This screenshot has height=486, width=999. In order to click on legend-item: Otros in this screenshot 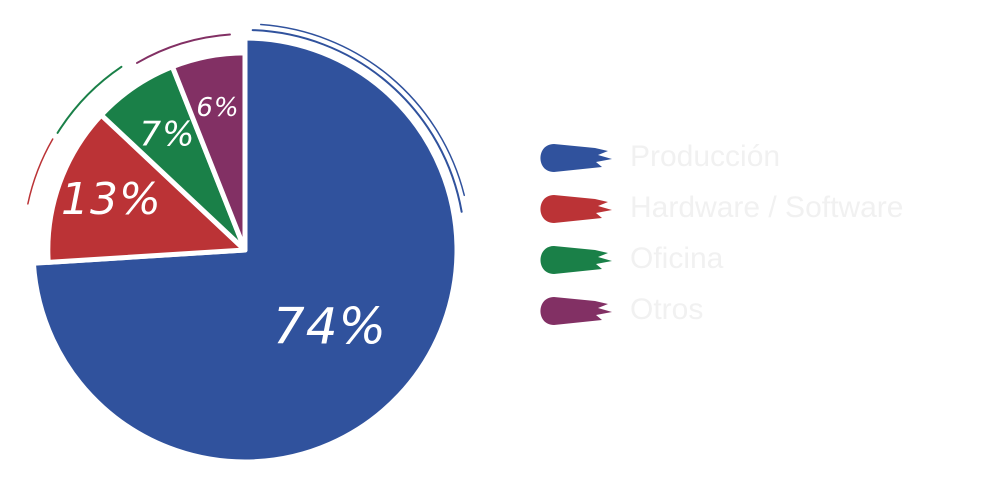, I will do `click(621, 309)`.